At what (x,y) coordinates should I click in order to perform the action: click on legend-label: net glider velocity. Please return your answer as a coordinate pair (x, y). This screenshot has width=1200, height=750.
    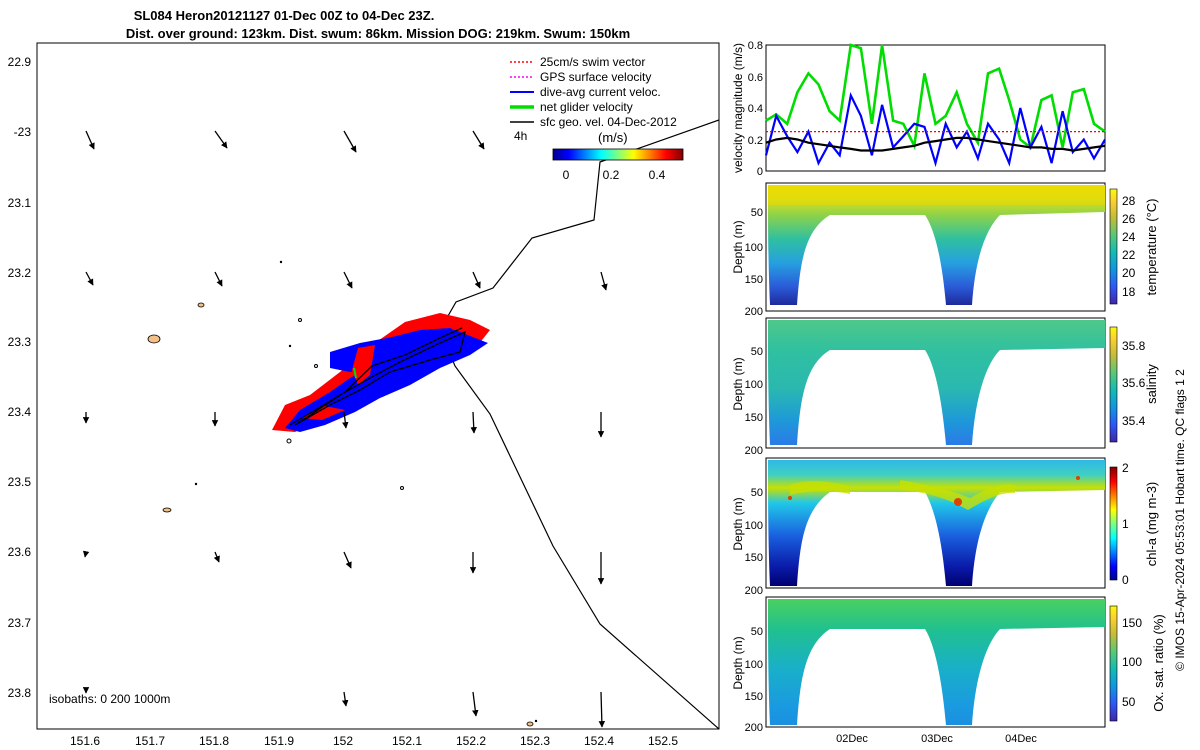
    Looking at the image, I should click on (586, 107).